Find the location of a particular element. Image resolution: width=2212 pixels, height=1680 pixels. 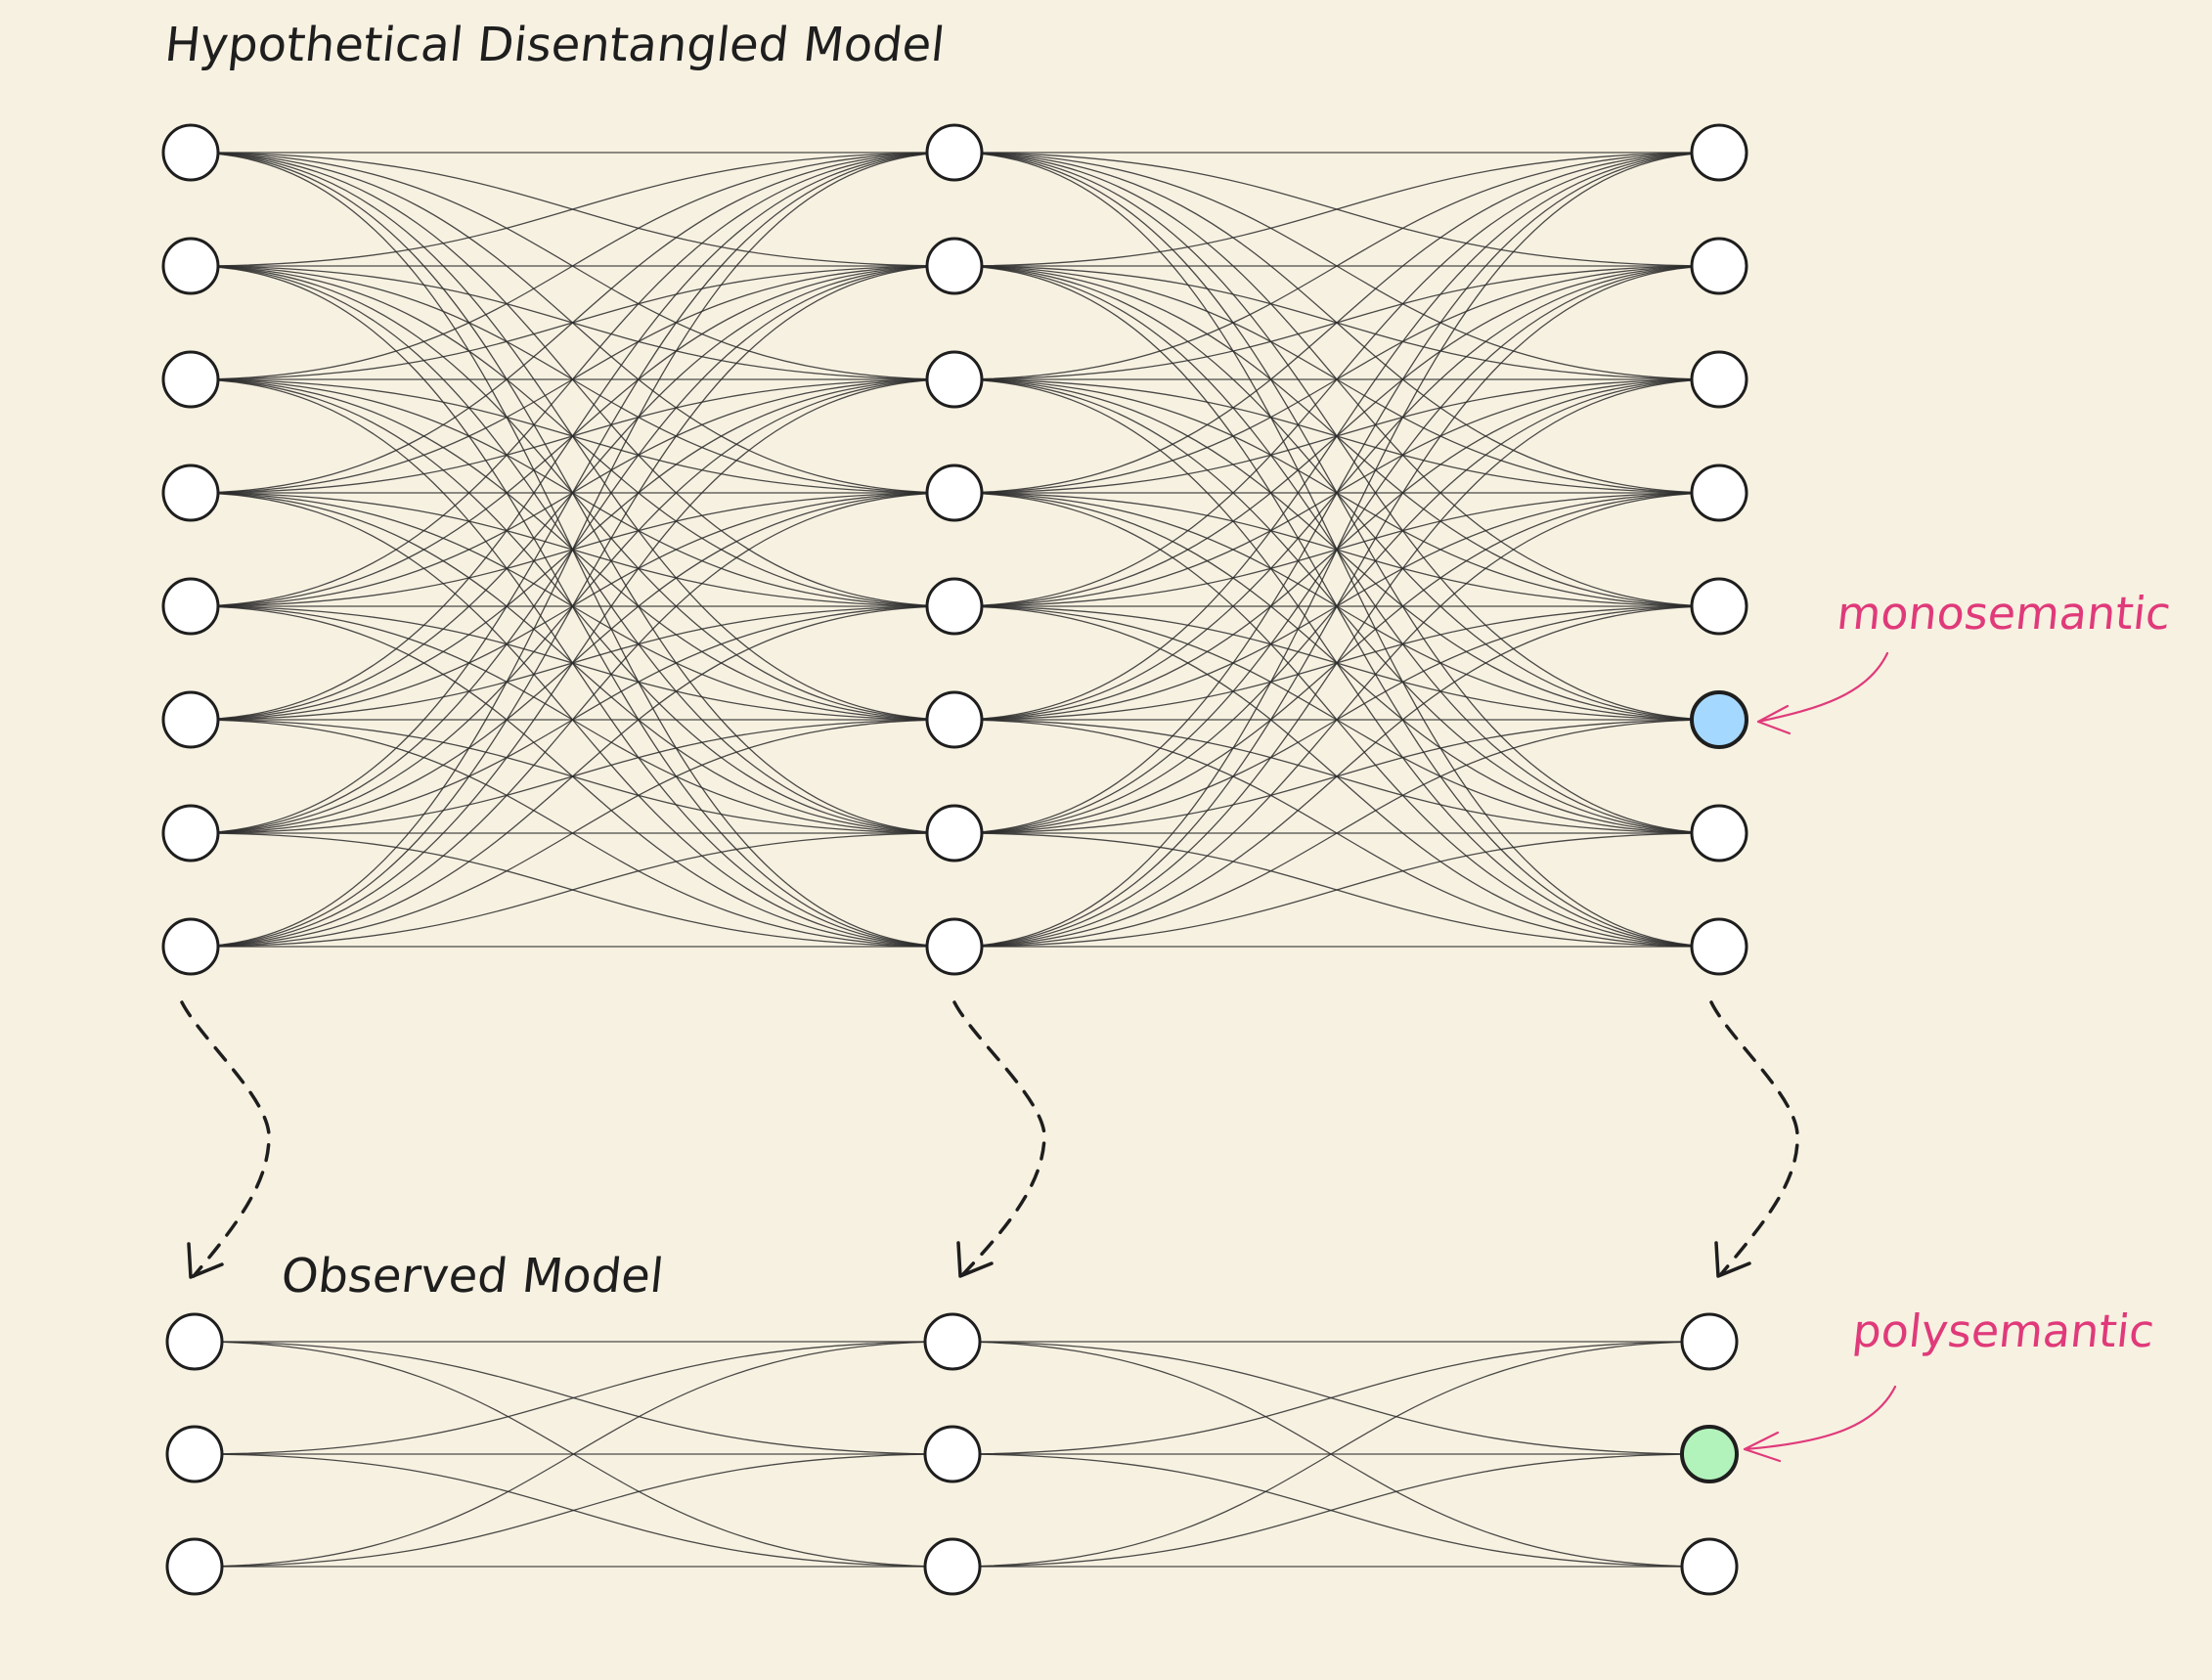

bottom-title: Observed Model is located at coordinates (473, 1276).